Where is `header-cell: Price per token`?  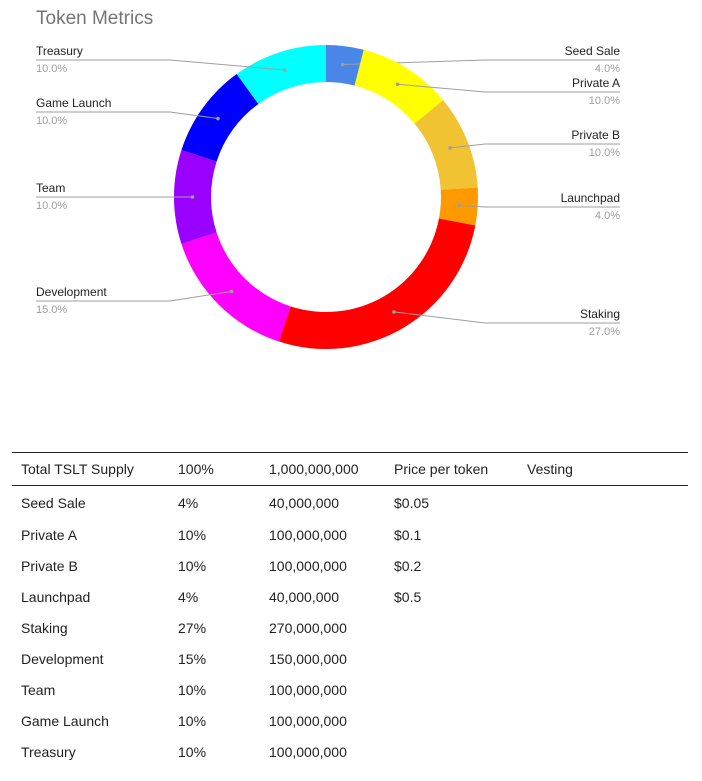 header-cell: Price per token is located at coordinates (441, 469).